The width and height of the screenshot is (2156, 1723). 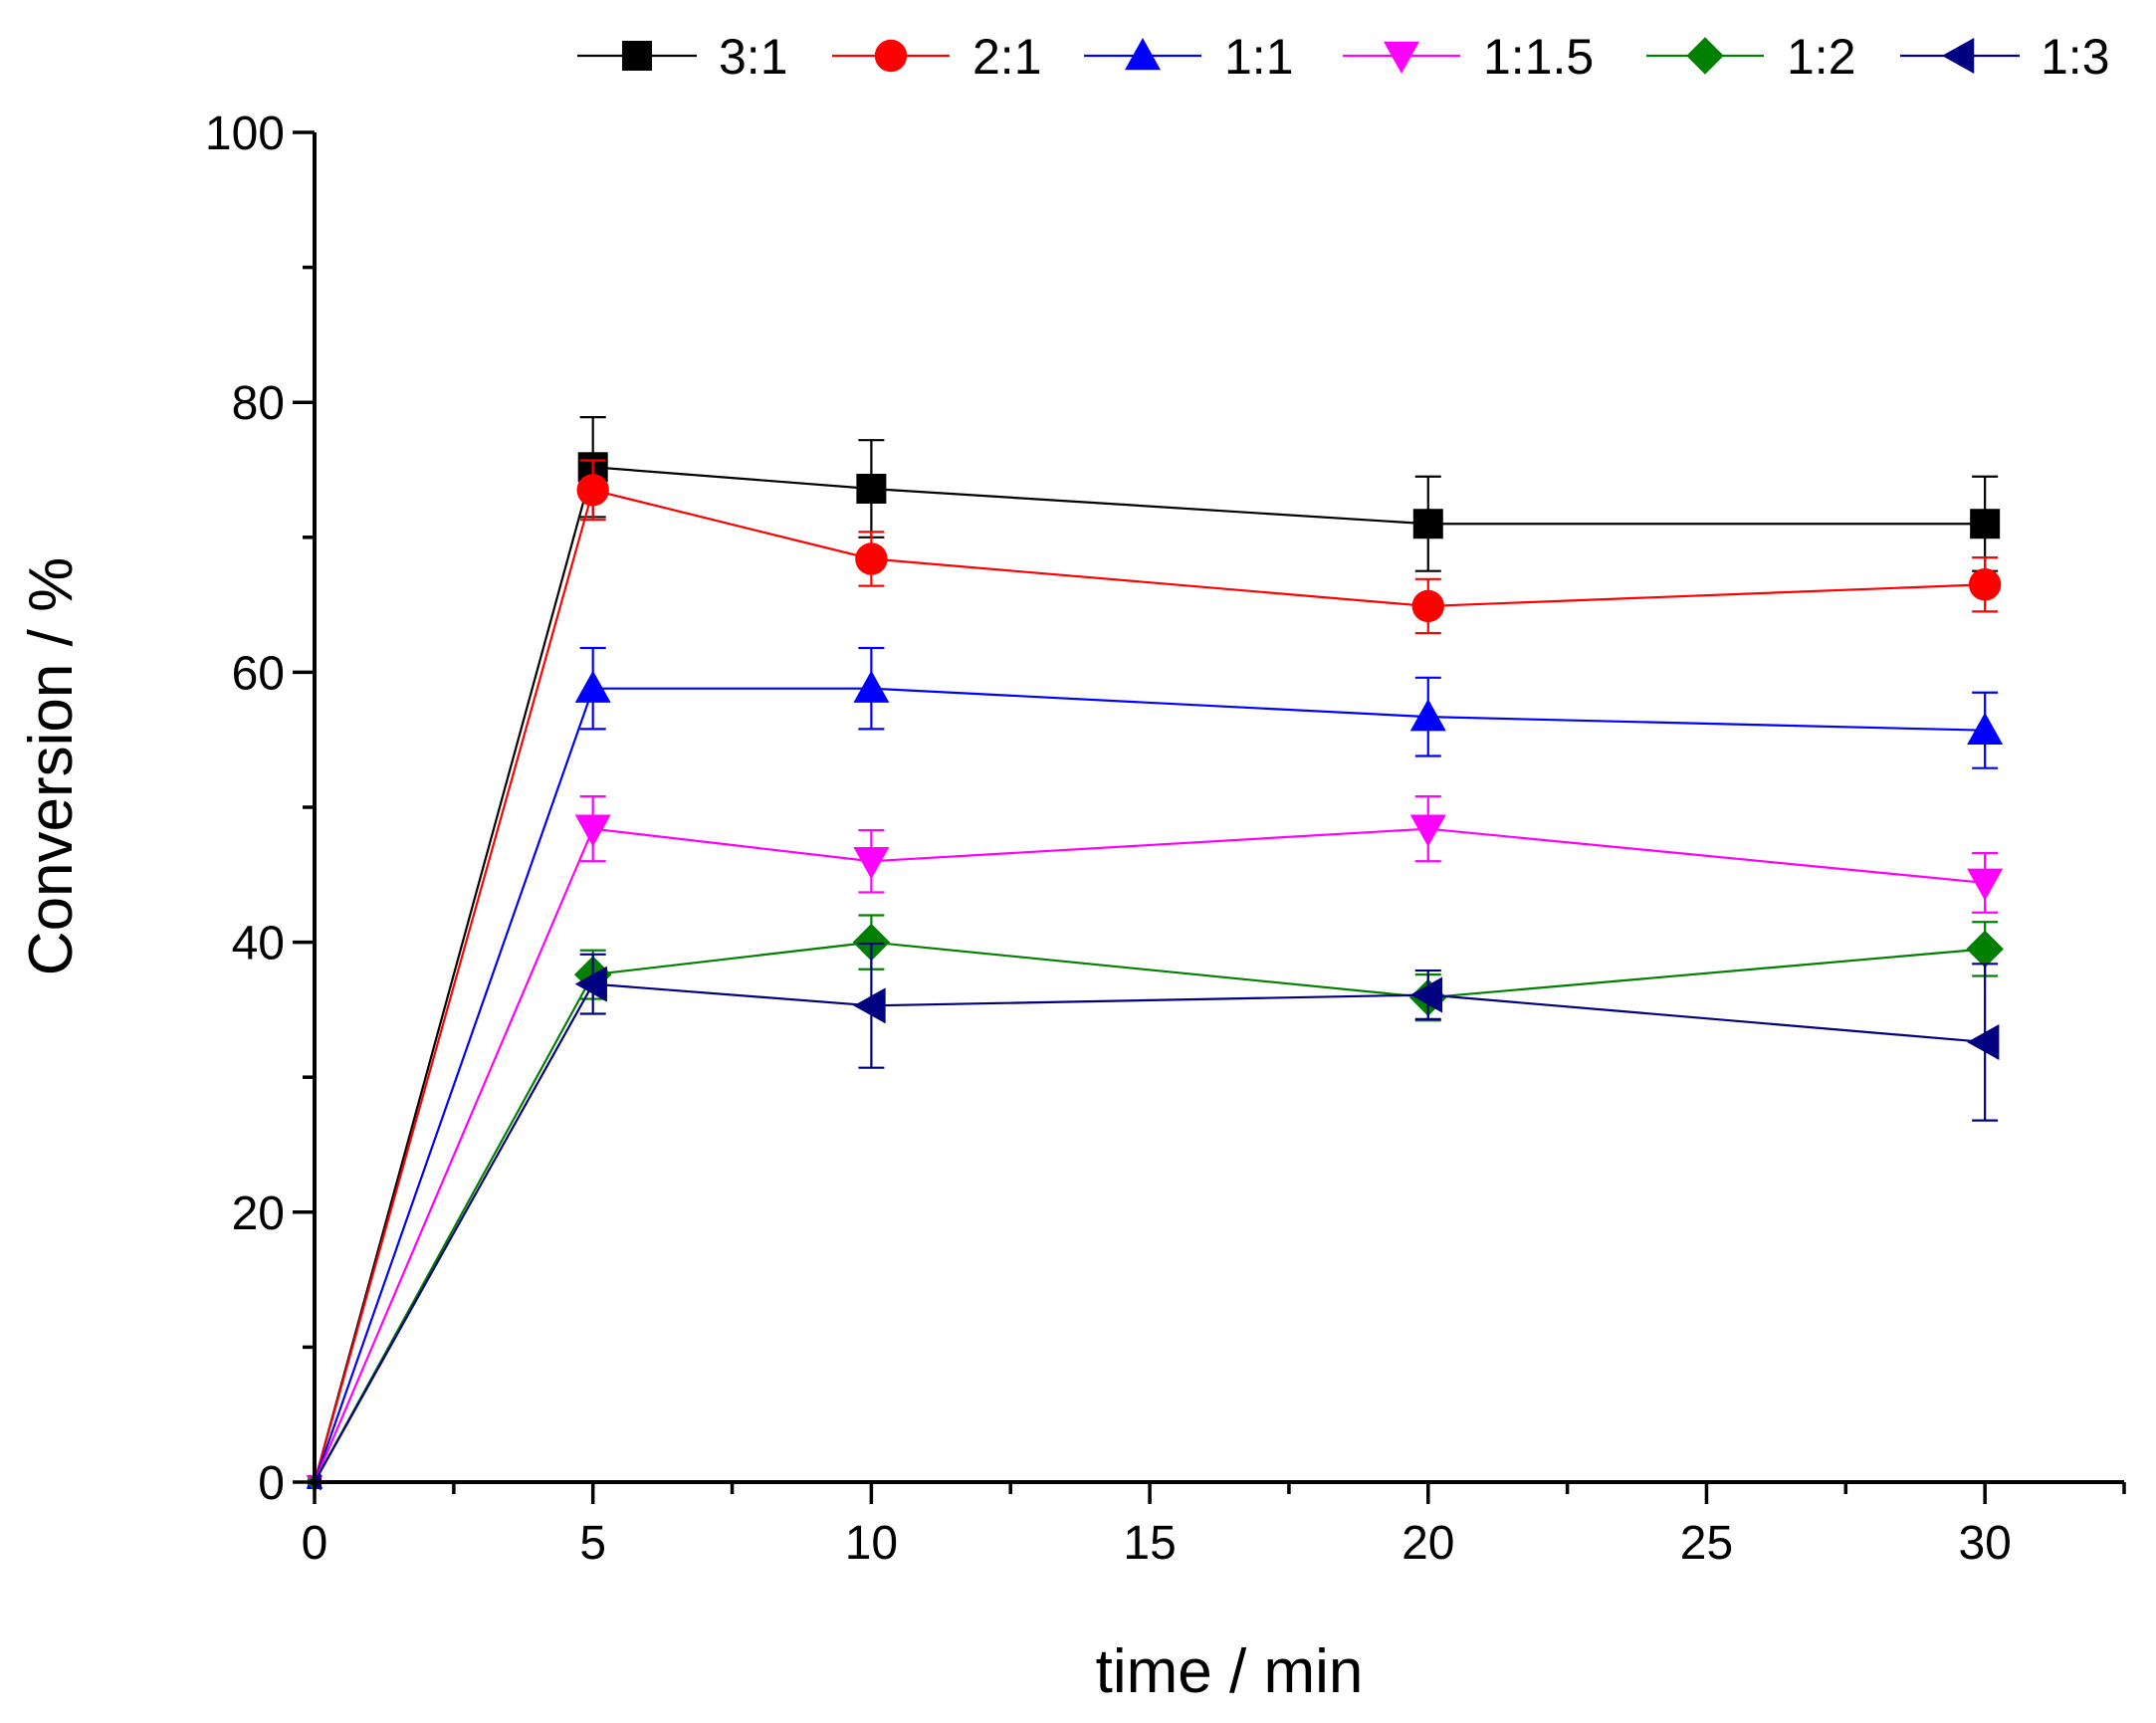 I want to click on legend-item: 1:3, so click(x=2005, y=57).